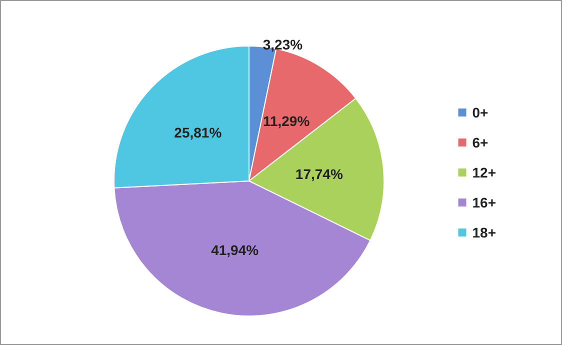  I want to click on data-label: 25,81%, so click(198, 132).